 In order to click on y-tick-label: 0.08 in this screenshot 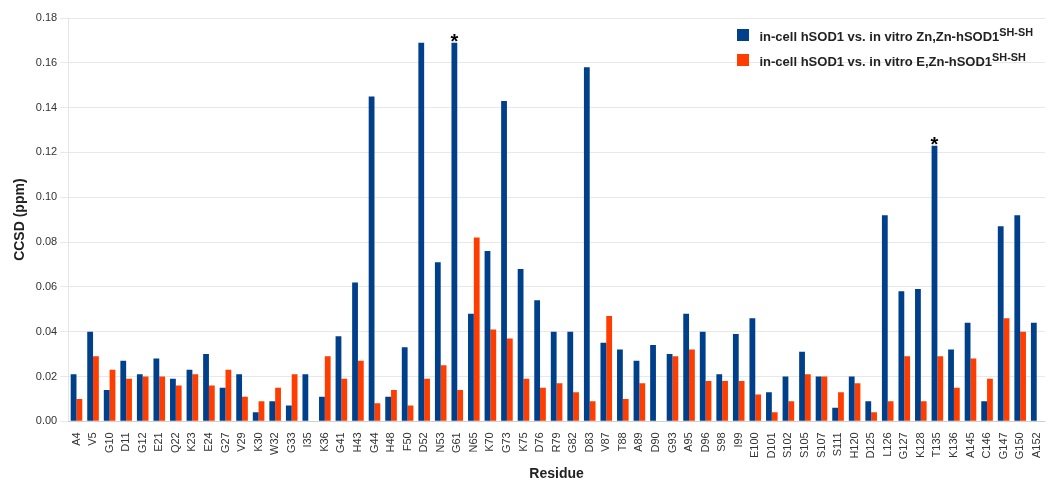, I will do `click(46, 241)`.